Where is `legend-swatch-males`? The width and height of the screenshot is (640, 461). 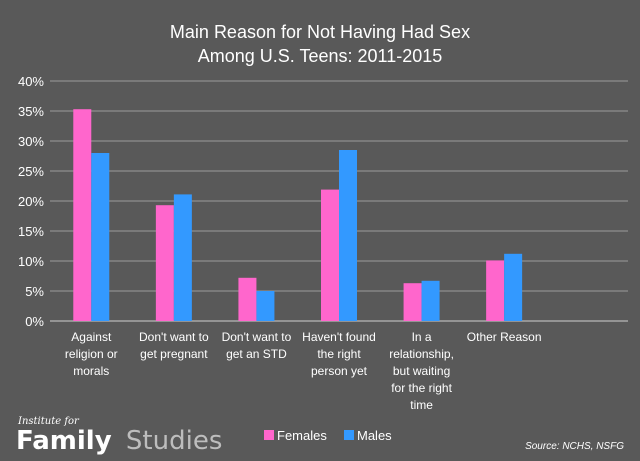 legend-swatch-males is located at coordinates (349, 435).